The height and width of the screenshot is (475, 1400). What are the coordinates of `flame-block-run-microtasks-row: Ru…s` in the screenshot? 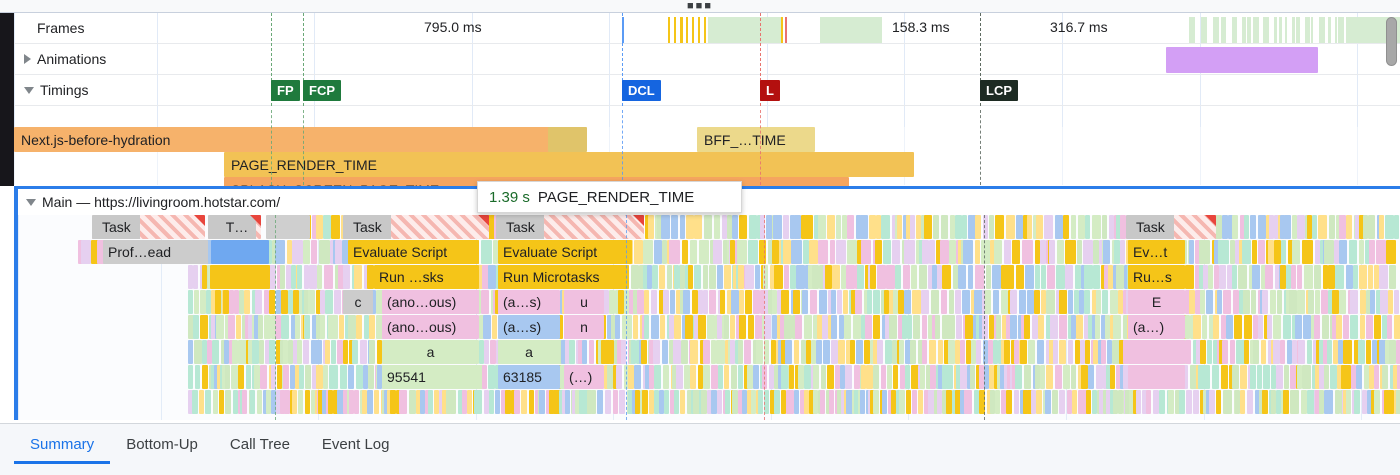 It's located at (1156, 277).